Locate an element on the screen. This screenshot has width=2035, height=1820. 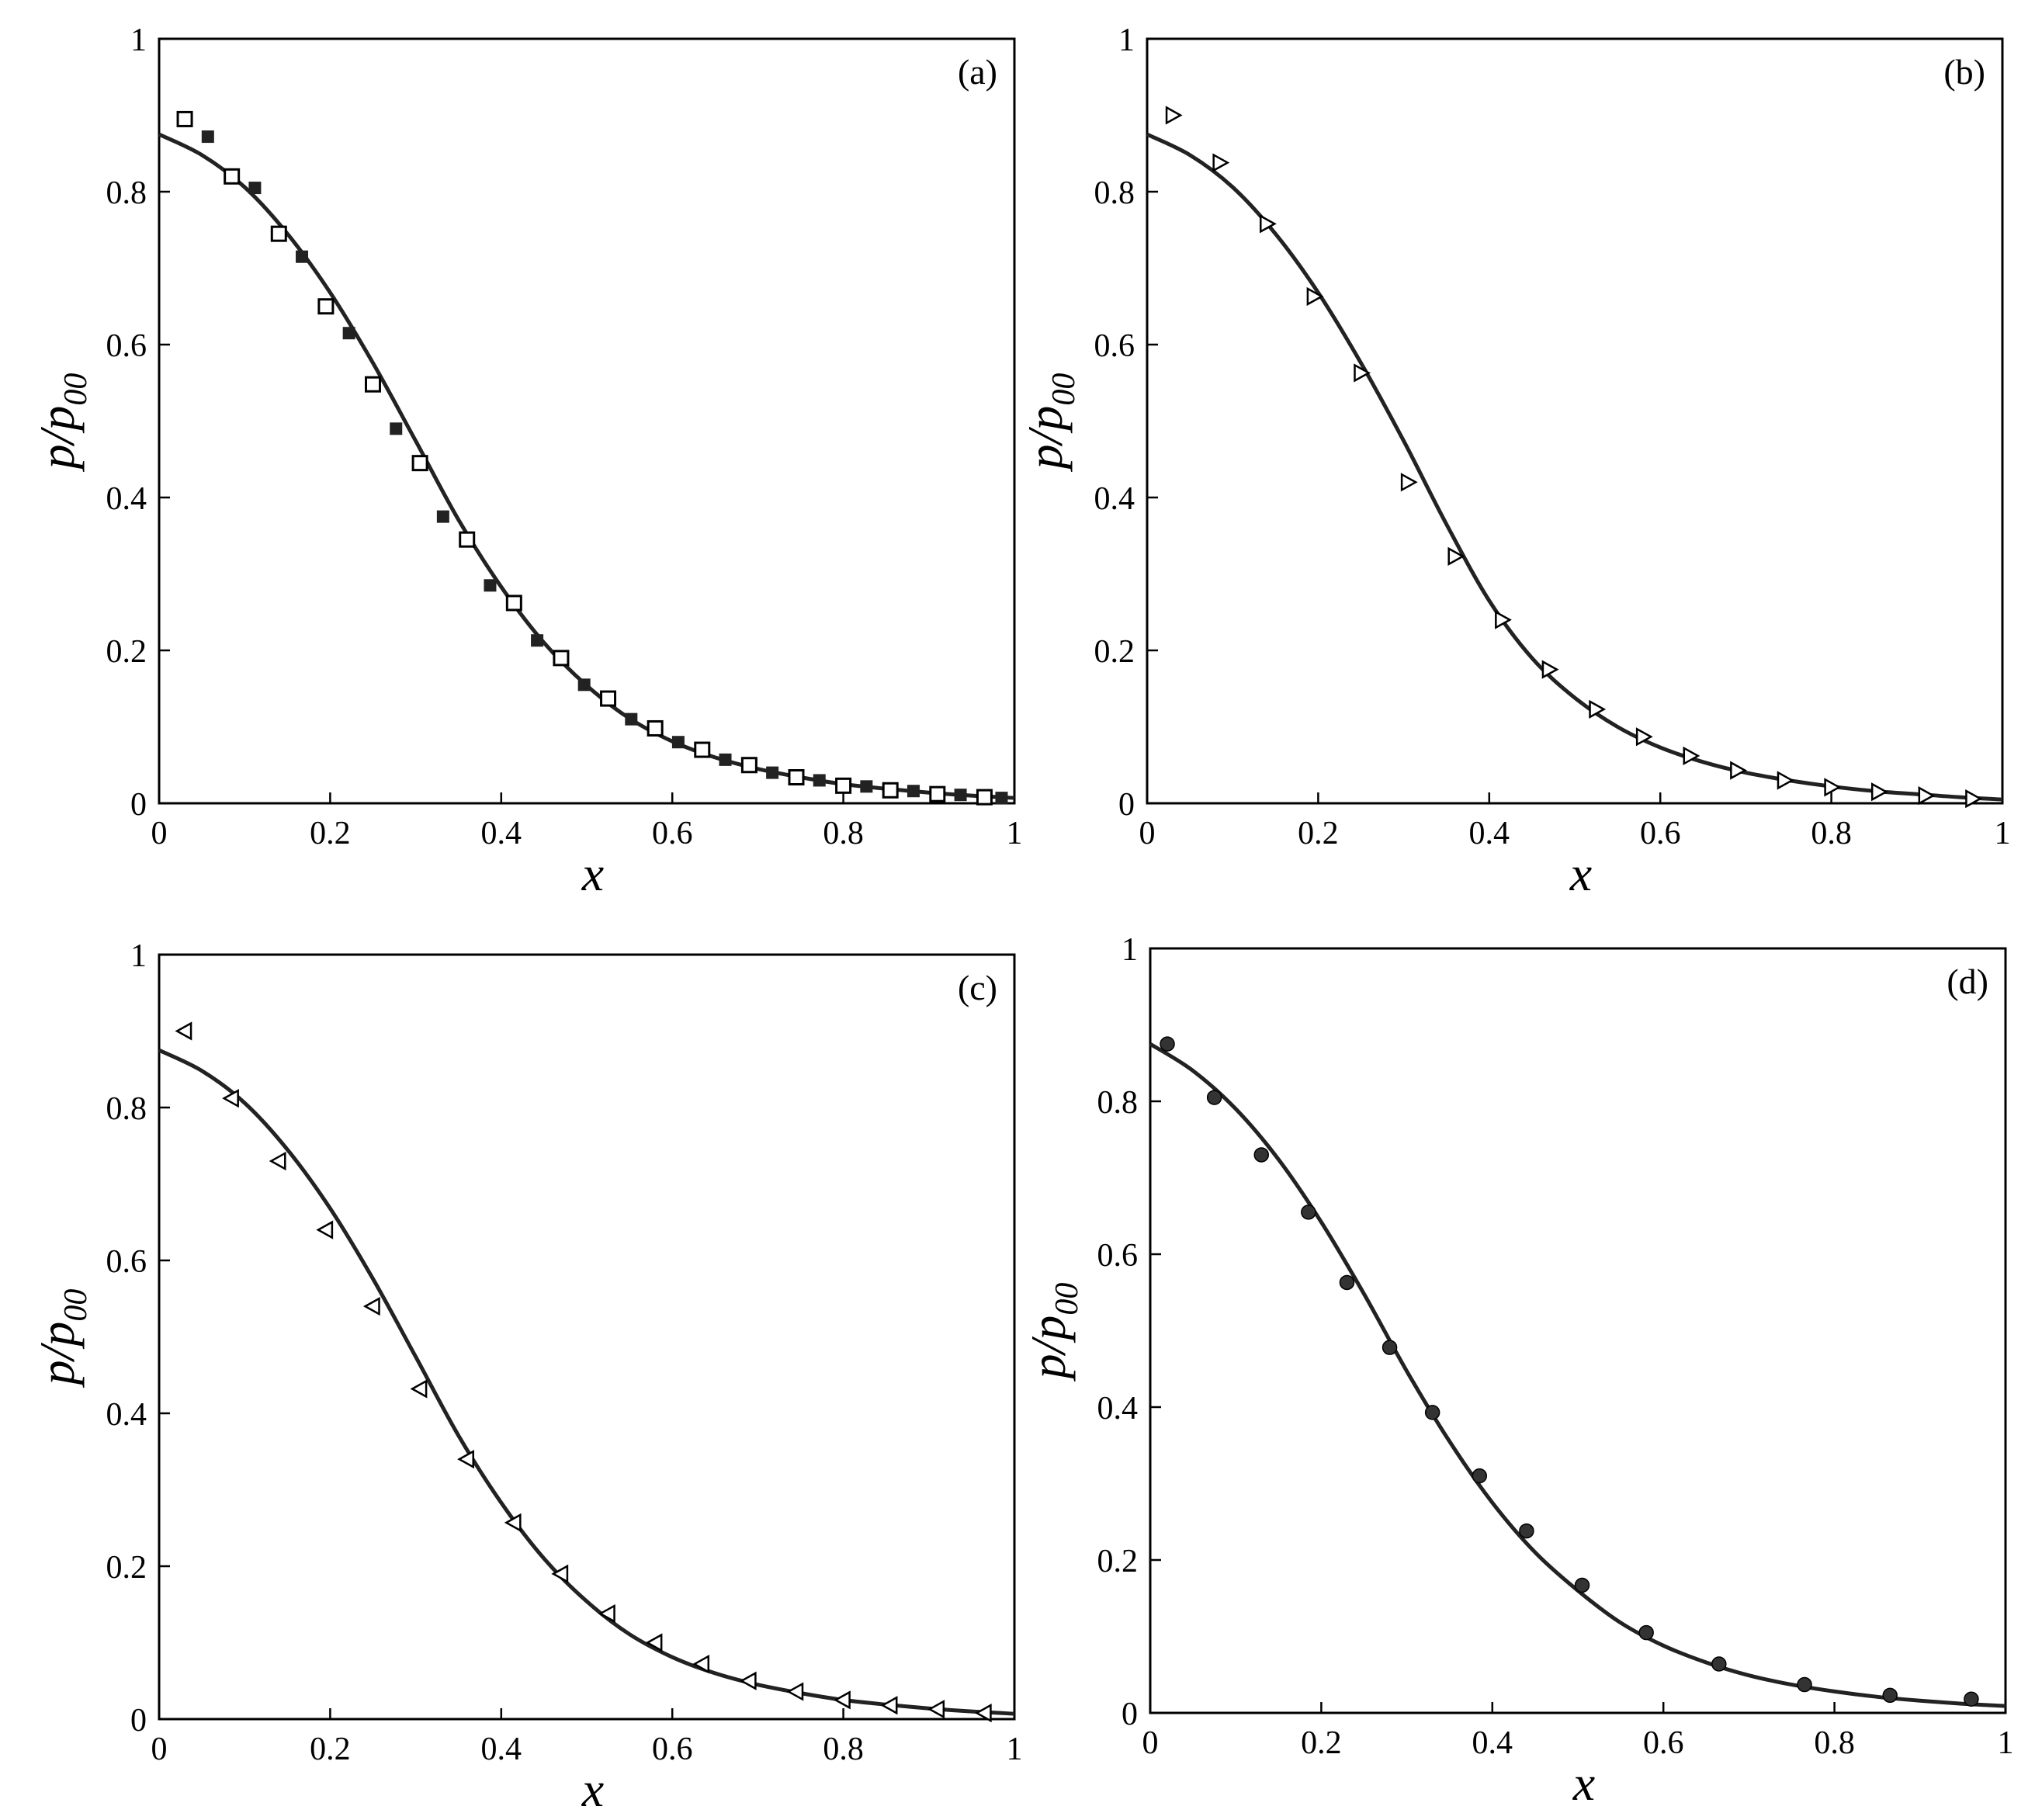
x-tick-label: 0.2 is located at coordinates (1321, 1743).